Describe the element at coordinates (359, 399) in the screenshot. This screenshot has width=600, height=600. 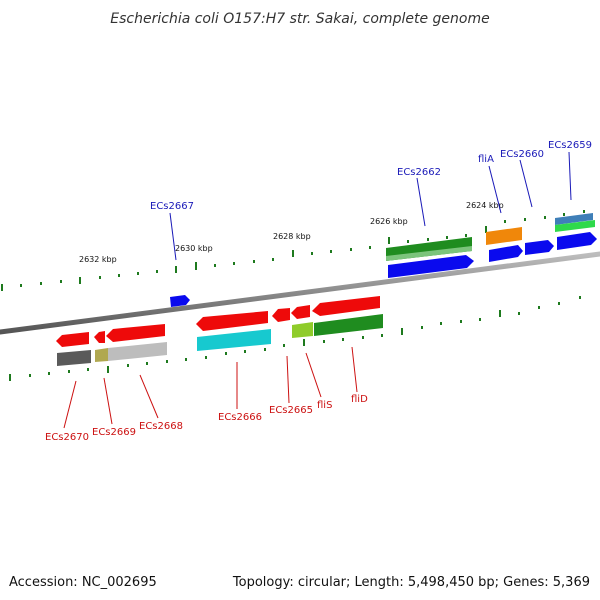
I see `label-flid: fliD` at that location.